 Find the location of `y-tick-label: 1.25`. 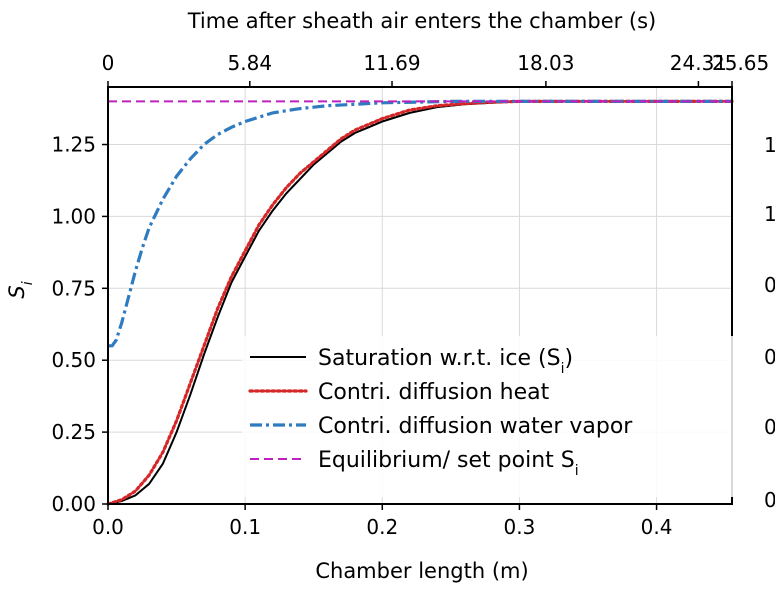

y-tick-label: 1.25 is located at coordinates (73, 145).